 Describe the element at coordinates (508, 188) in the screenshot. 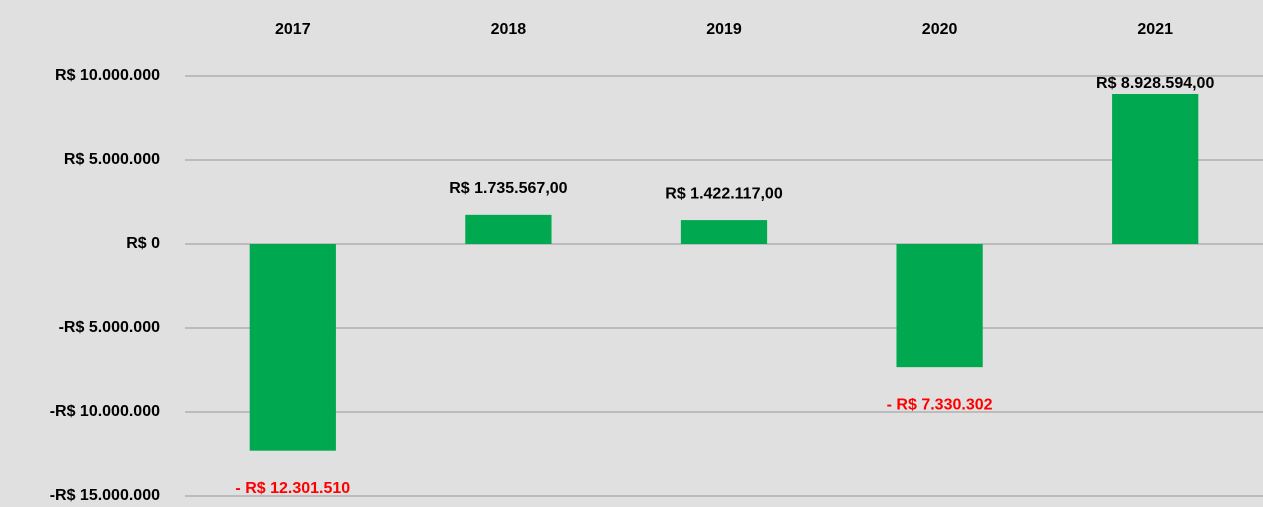

I see `data-label: R$ 1.735.567,00` at that location.